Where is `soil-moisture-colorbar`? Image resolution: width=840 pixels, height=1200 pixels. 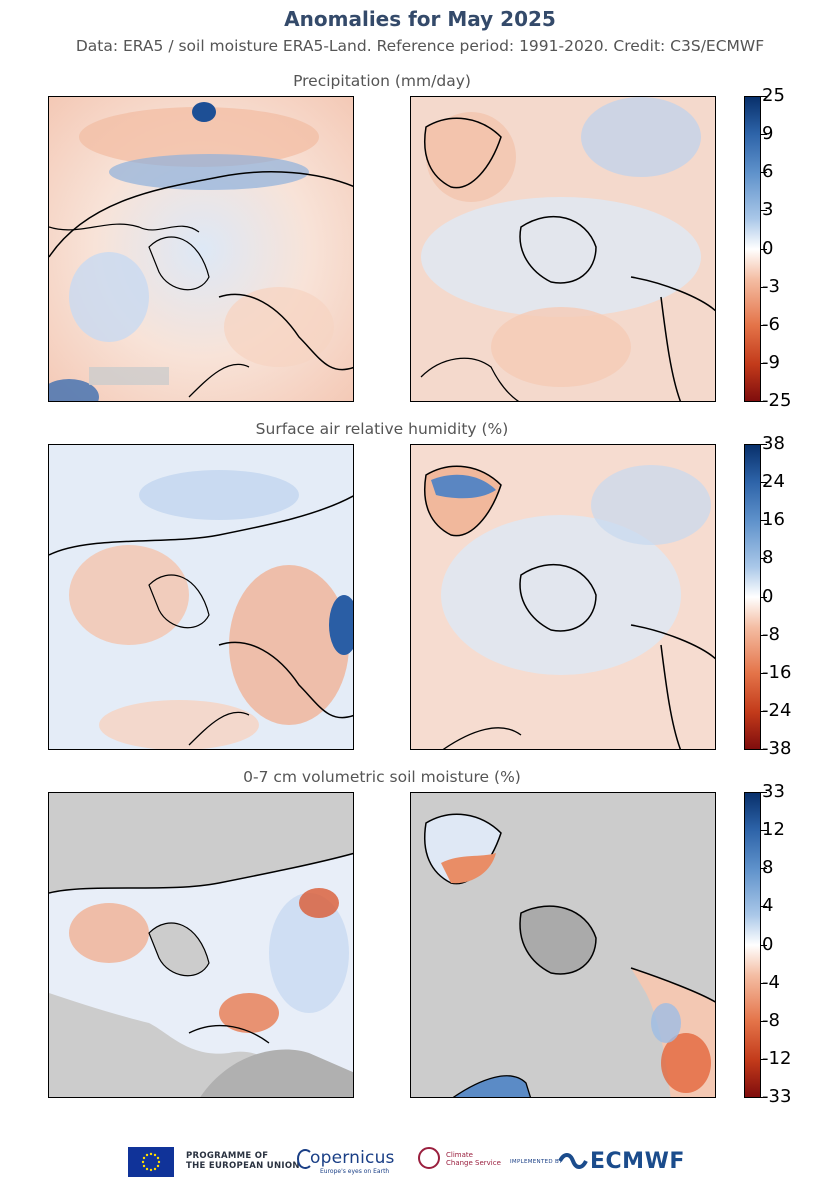
soil-moisture-colorbar is located at coordinates (752, 945).